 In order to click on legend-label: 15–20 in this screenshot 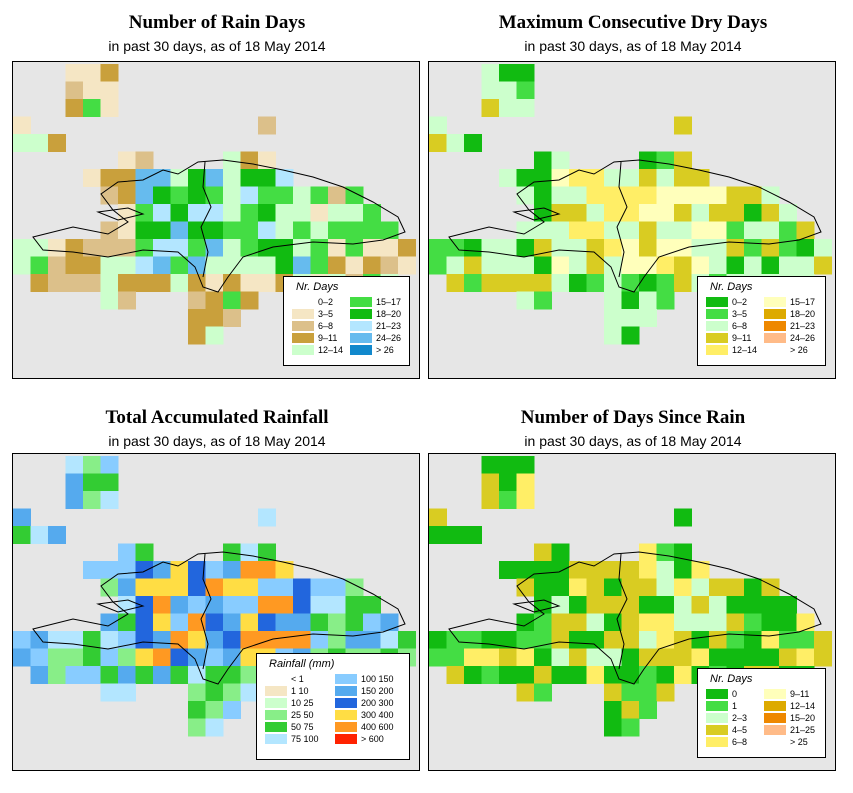, I will do `click(803, 718)`.